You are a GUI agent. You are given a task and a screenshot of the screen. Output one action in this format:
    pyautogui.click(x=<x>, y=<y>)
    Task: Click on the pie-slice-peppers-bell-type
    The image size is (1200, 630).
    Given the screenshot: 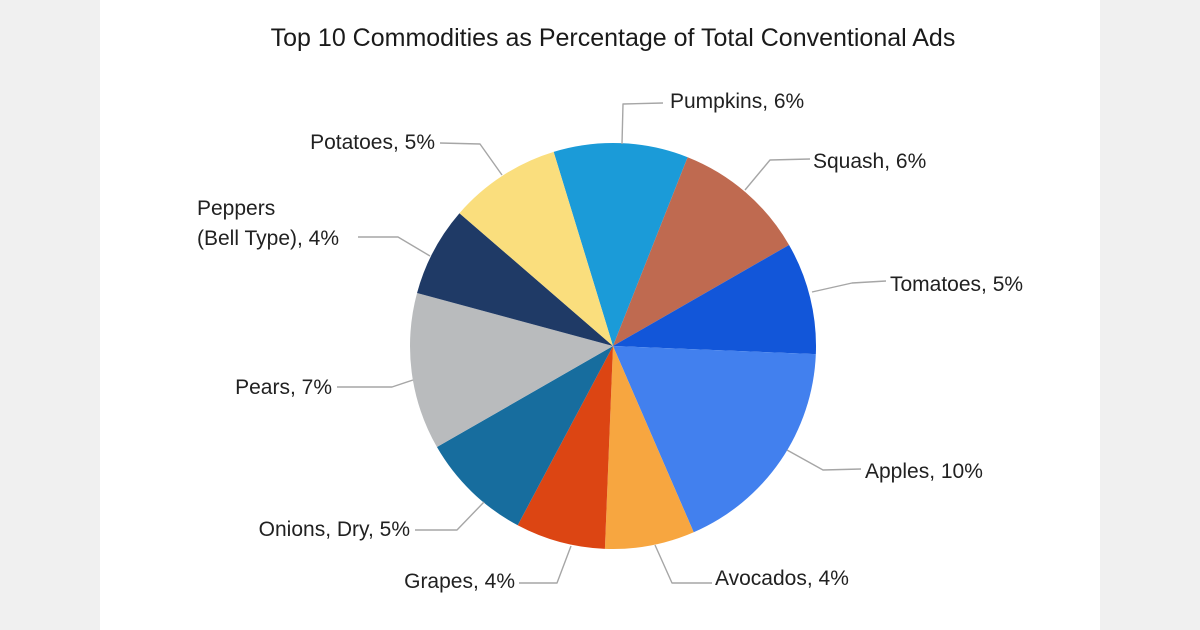 What is the action you would take?
    pyautogui.click(x=515, y=279)
    